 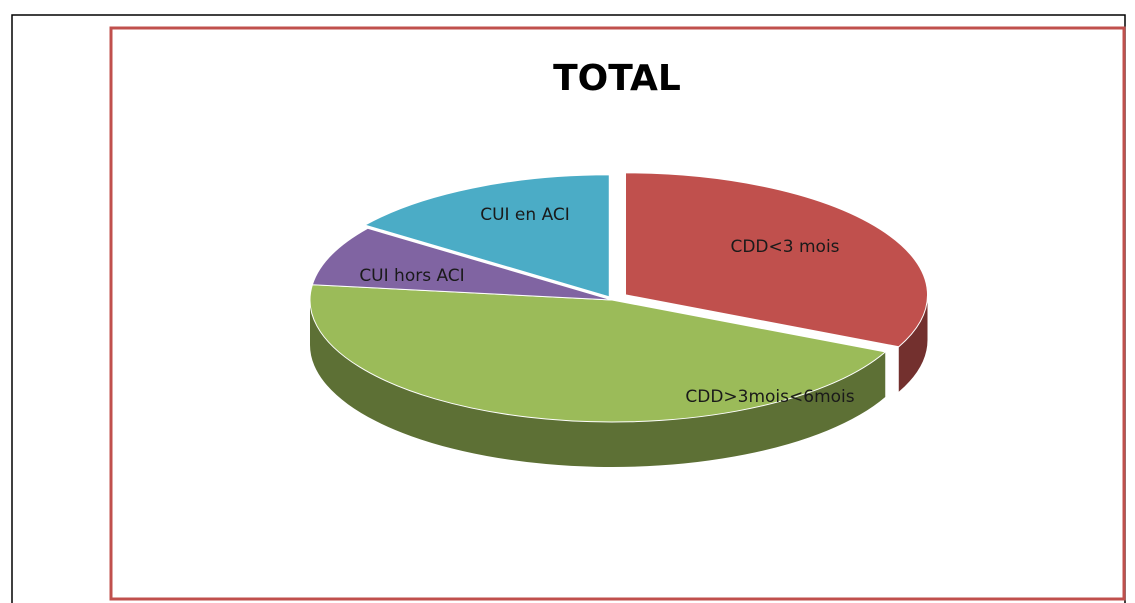 I want to click on slice-label: CDD>3mois<6mois, so click(x=769, y=397).